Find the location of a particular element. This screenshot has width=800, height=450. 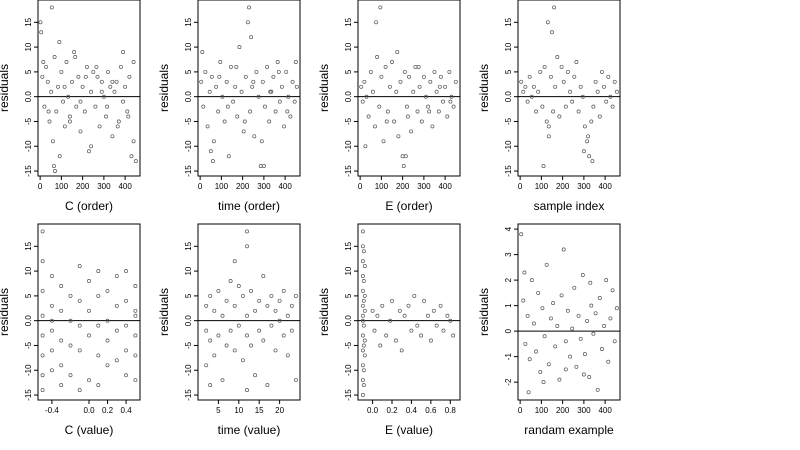

x-tick-label: 300 is located at coordinates (424, 186).